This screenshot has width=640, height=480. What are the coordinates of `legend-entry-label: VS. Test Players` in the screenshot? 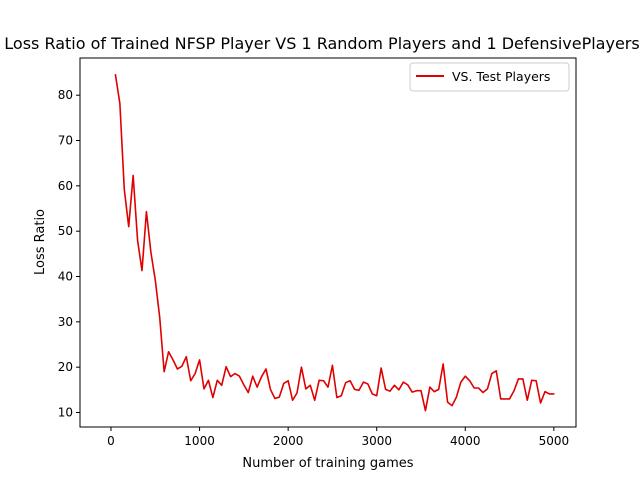 It's located at (501, 76).